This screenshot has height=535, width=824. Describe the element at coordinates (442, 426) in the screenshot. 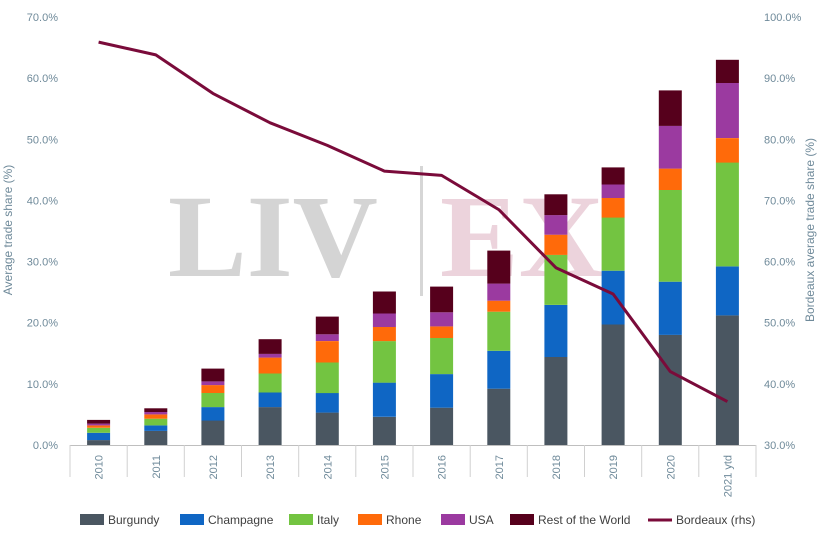

I see `bar-burgundy-2016` at that location.